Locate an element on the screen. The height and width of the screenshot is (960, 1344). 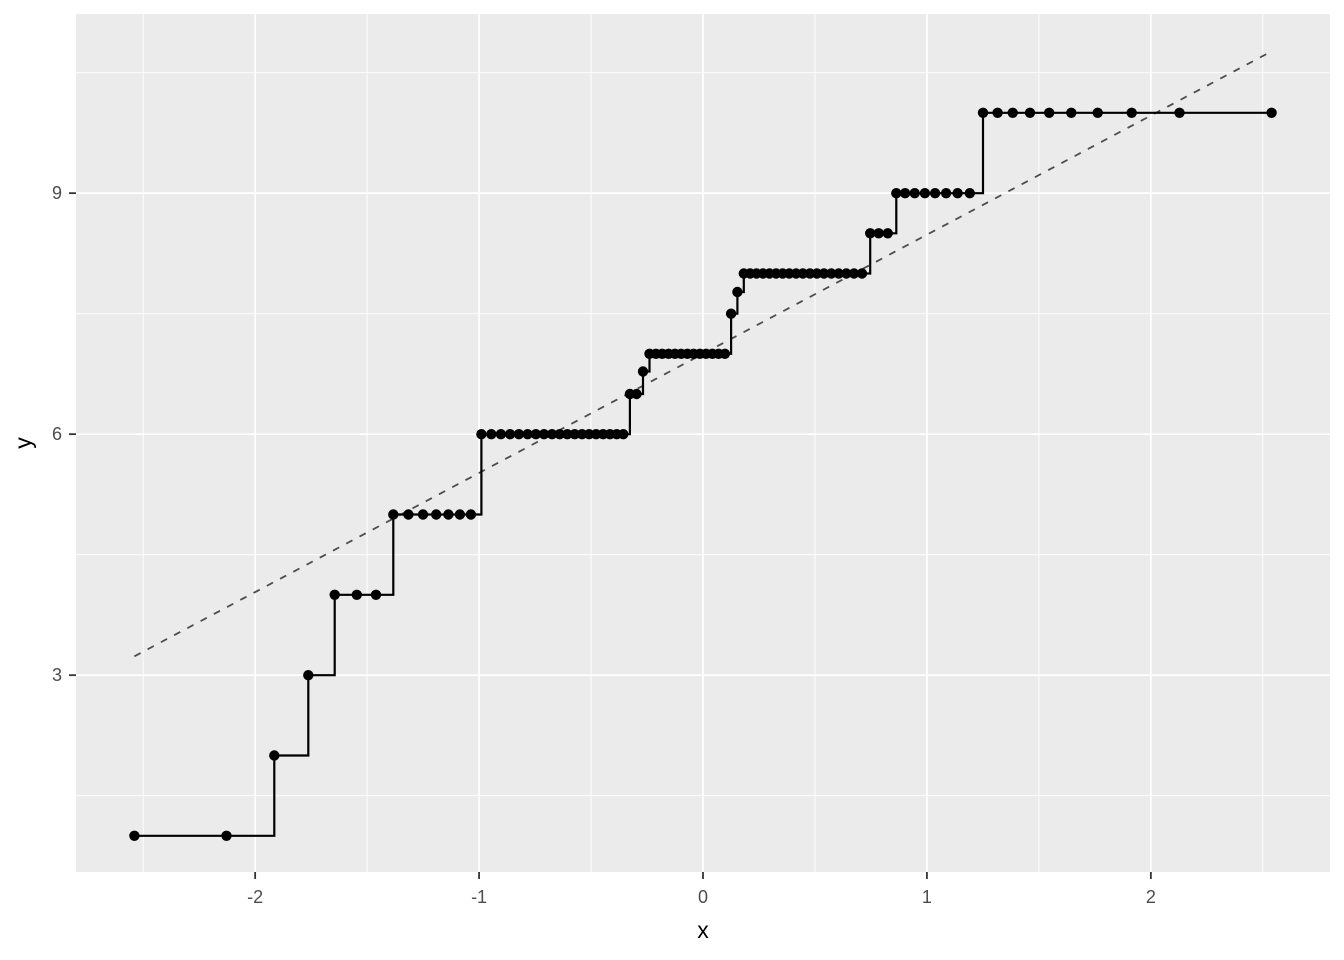
y-tick-label: 9 is located at coordinates (57, 193).